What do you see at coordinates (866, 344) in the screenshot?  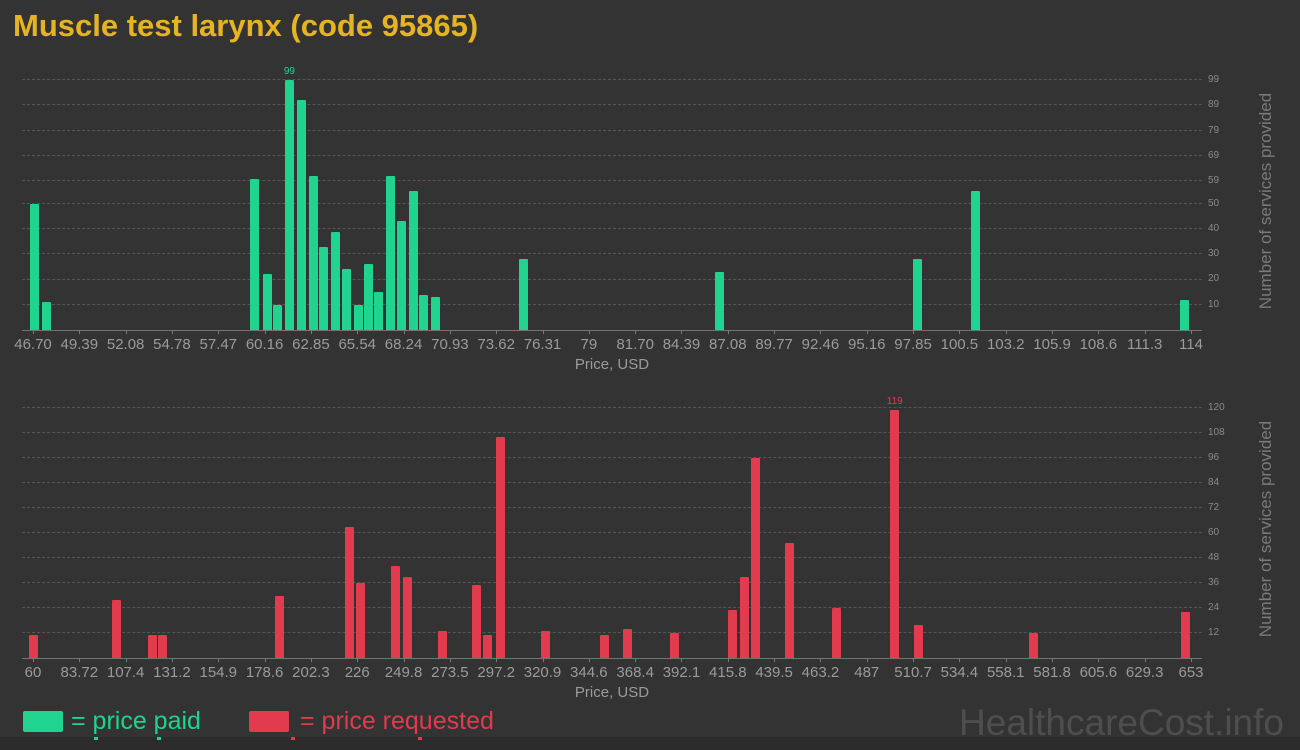 I see `x-axis-tick-label: 95.16` at bounding box center [866, 344].